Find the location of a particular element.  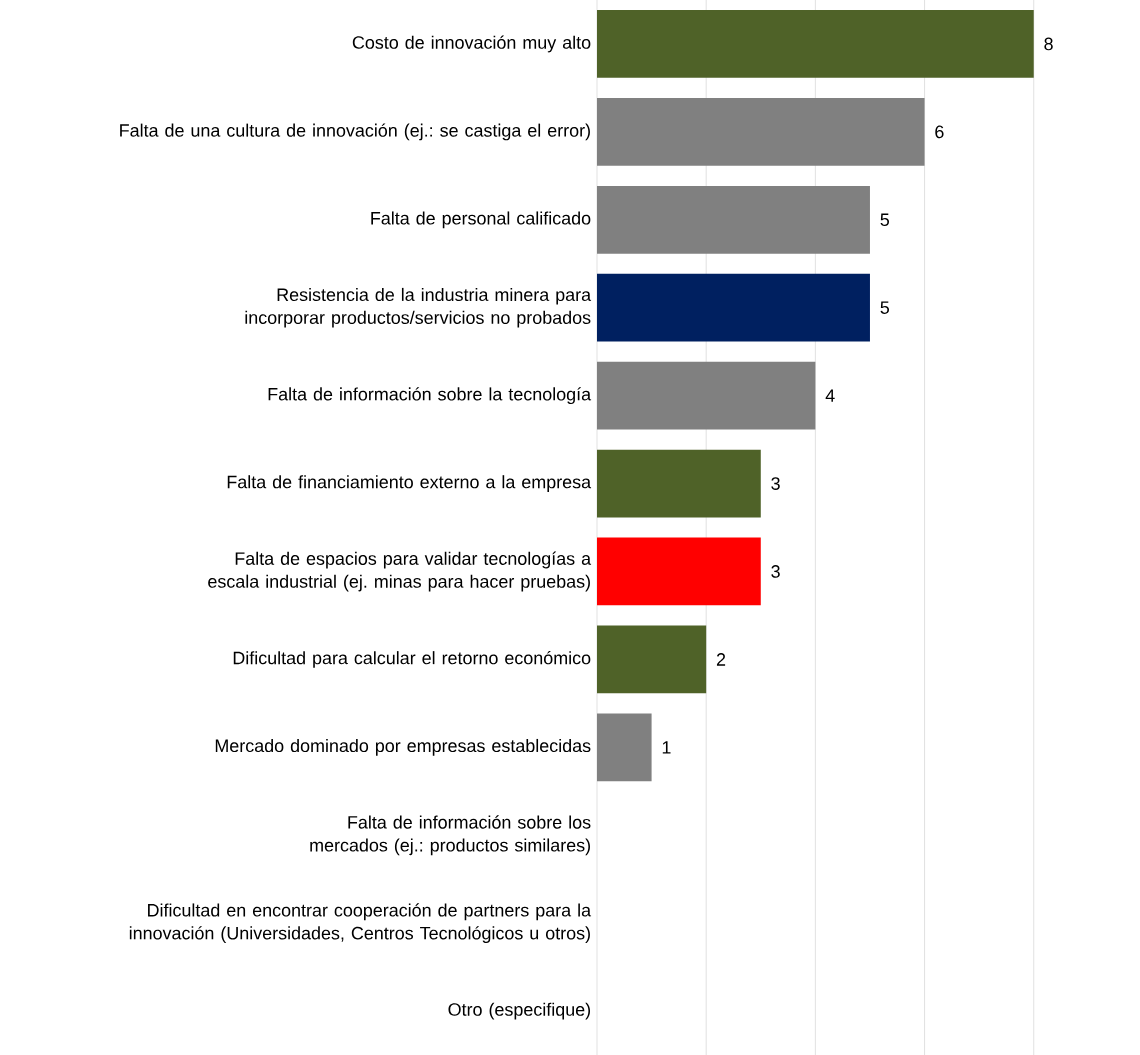

y-tick-label: Falta de una cultura de innovación (ej.: se castiga el error) is located at coordinates (355, 132).